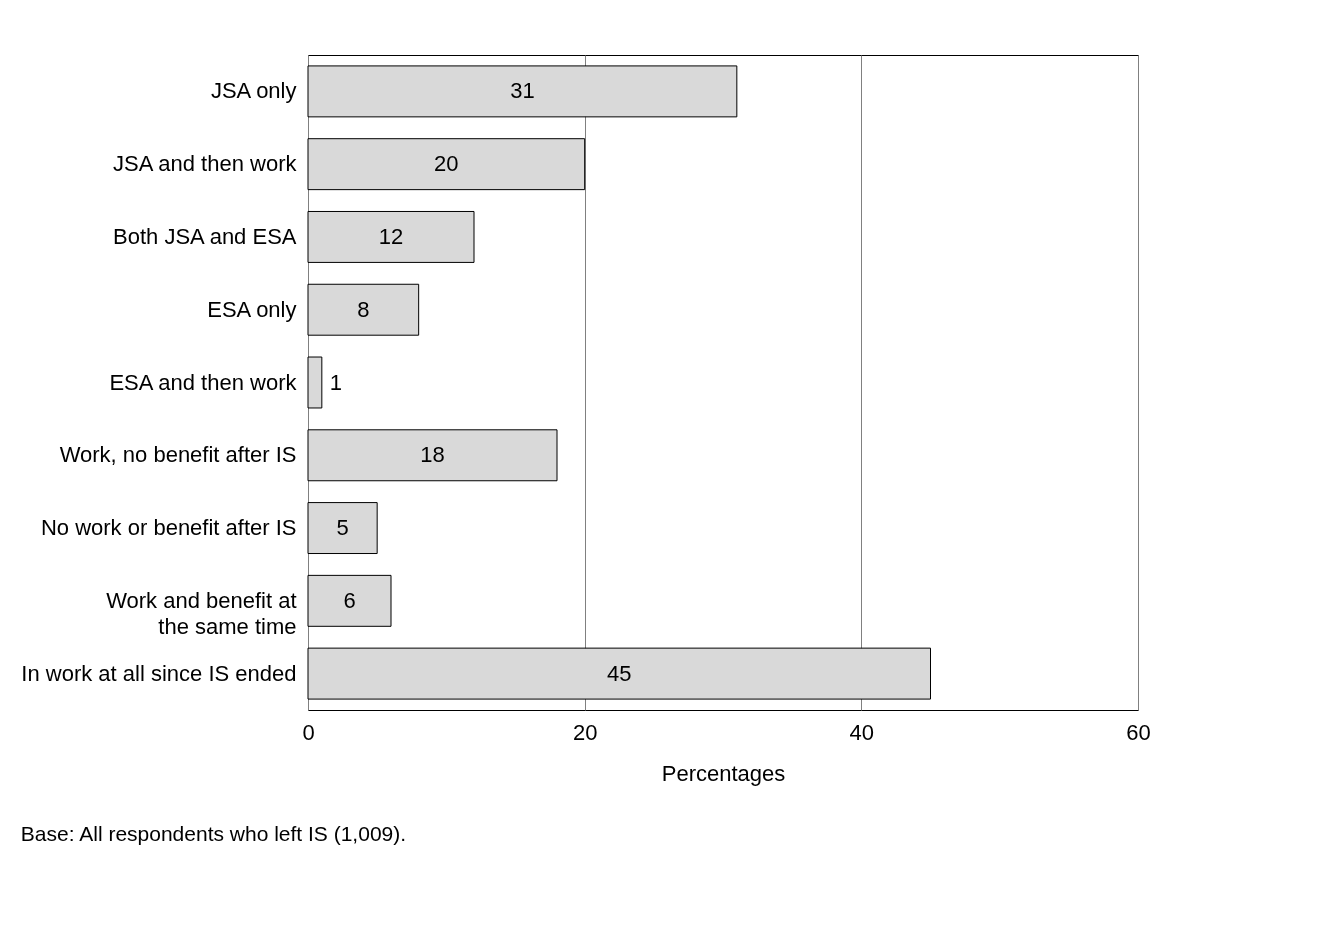 The width and height of the screenshot is (1321, 931). Describe the element at coordinates (203, 382) in the screenshot. I see `y-tick-label: ESA and then work` at that location.